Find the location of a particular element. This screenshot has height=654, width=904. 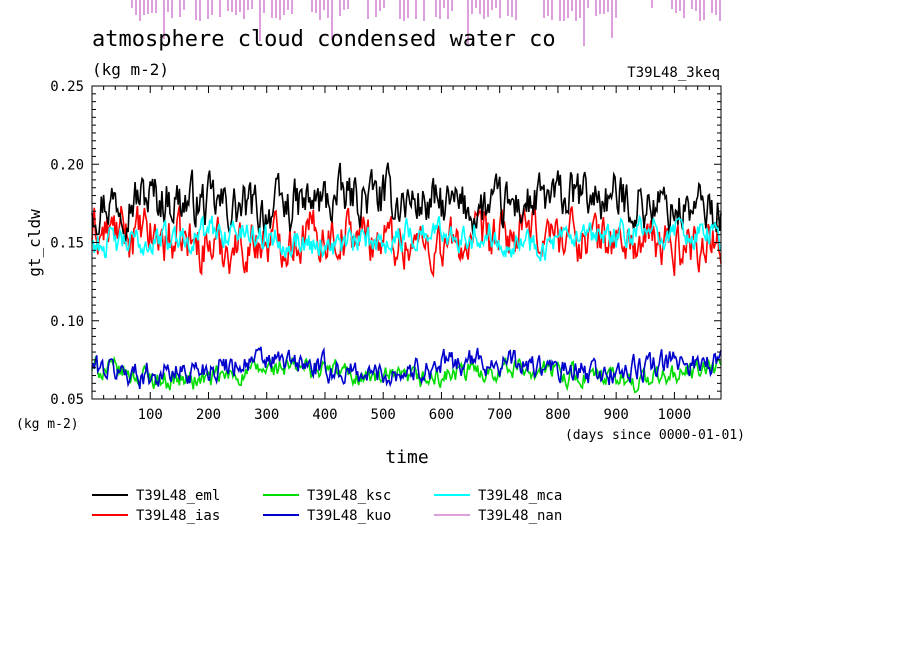

x-tick-label: 900 is located at coordinates (616, 415).